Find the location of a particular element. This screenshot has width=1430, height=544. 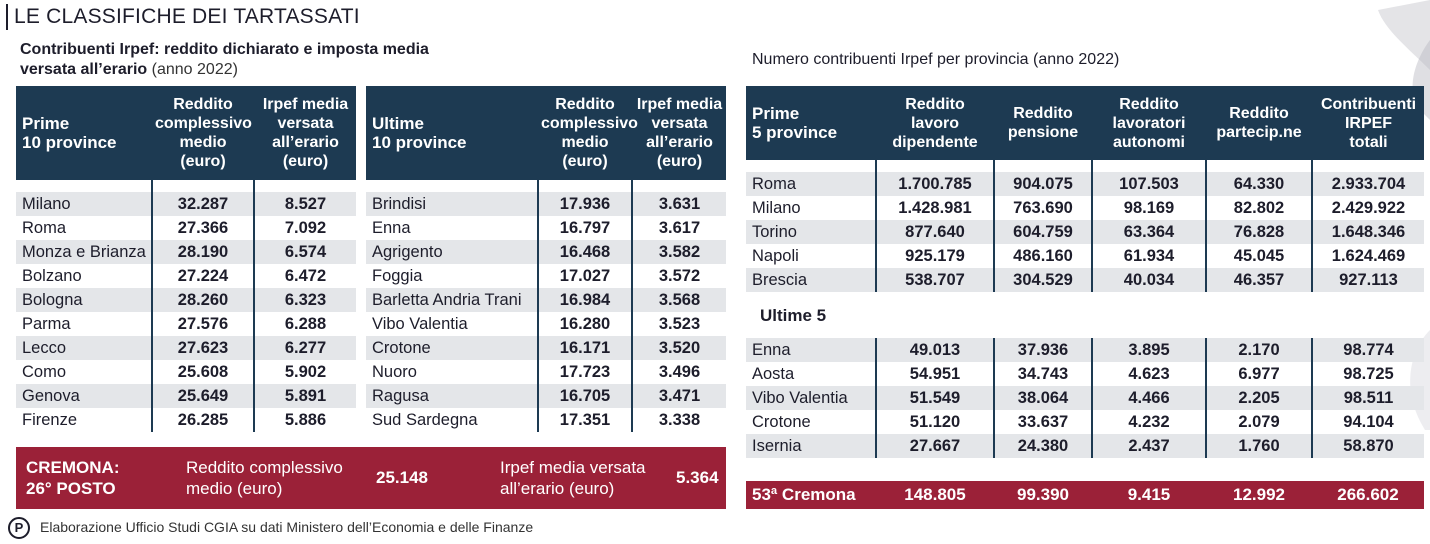

province-name: Milano is located at coordinates (776, 207).